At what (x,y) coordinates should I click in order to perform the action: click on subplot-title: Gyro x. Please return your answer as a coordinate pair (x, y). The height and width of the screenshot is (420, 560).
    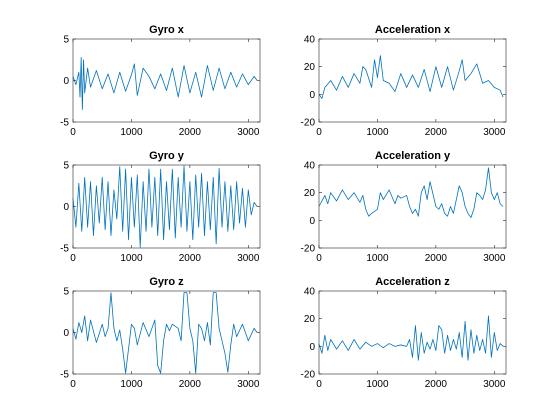
    Looking at the image, I should click on (167, 30).